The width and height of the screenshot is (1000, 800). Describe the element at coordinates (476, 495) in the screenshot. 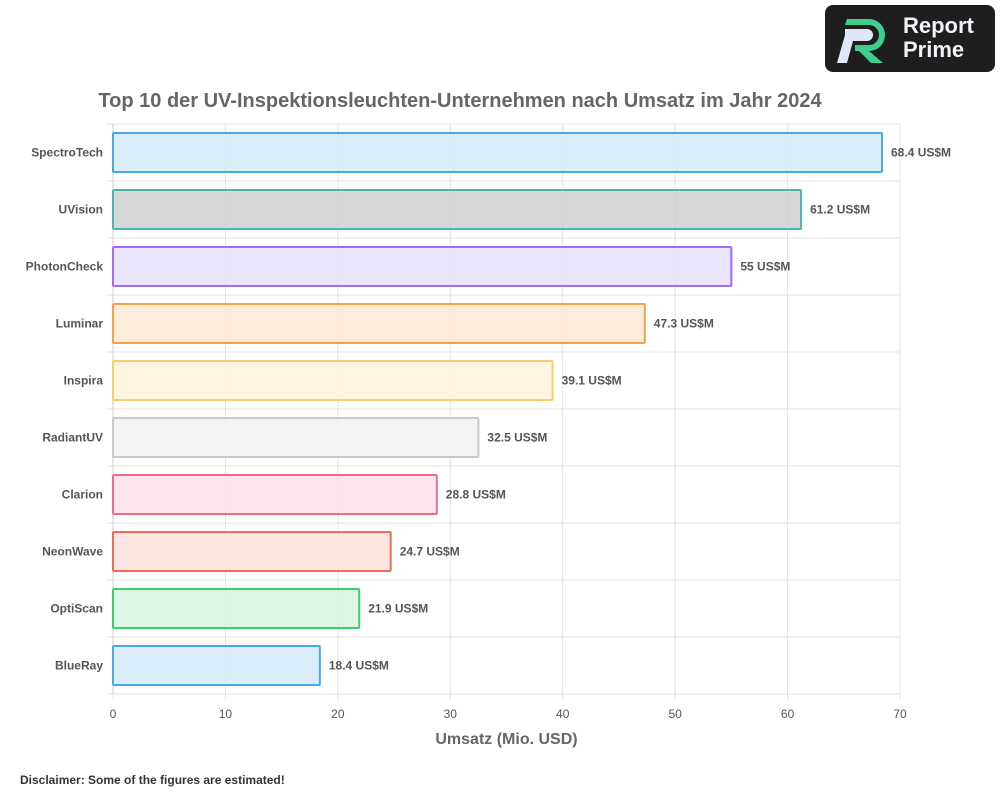

I see `data-label: 28.8 US$M` at that location.